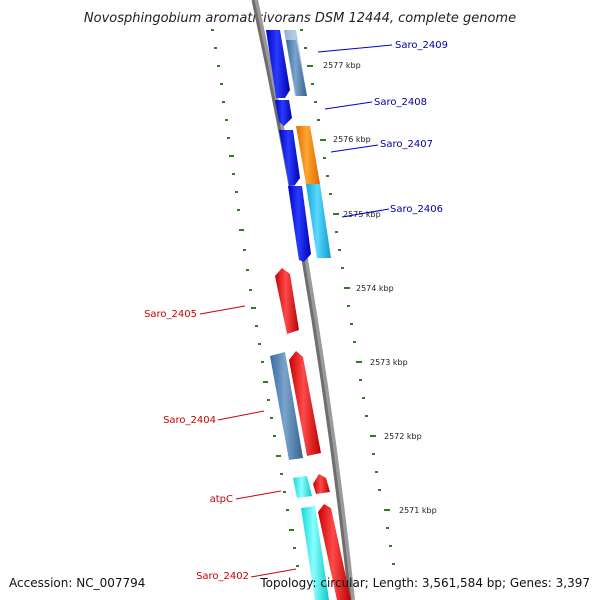 Image resolution: width=600 pixels, height=600 pixels. What do you see at coordinates (189, 420) in the screenshot?
I see `gene-label: Saro_2404` at bounding box center [189, 420].